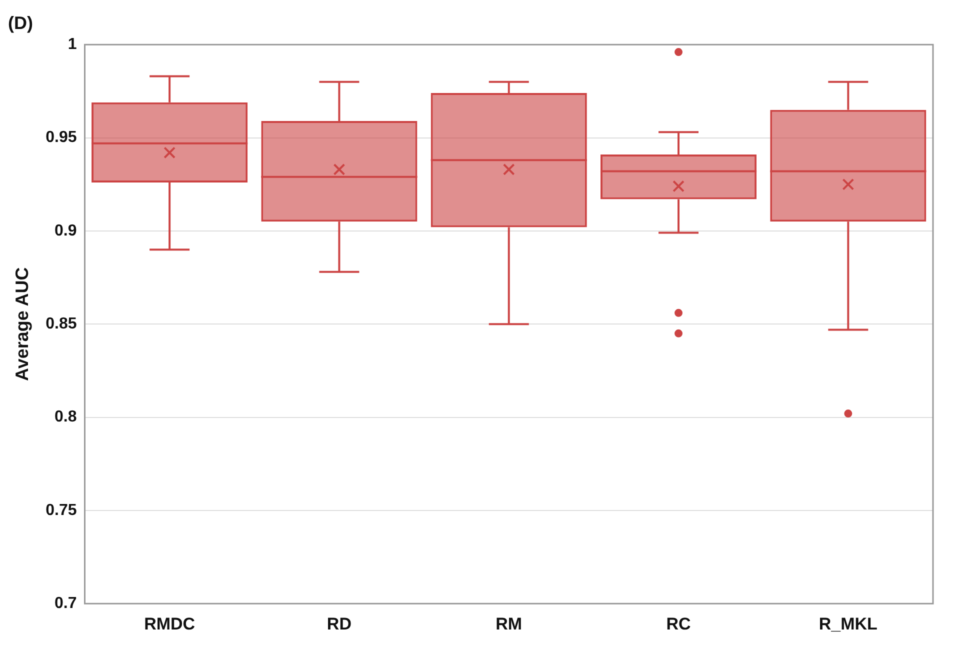 This screenshot has width=955, height=650. What do you see at coordinates (20, 22) in the screenshot?
I see `chart-title: (D)` at bounding box center [20, 22].